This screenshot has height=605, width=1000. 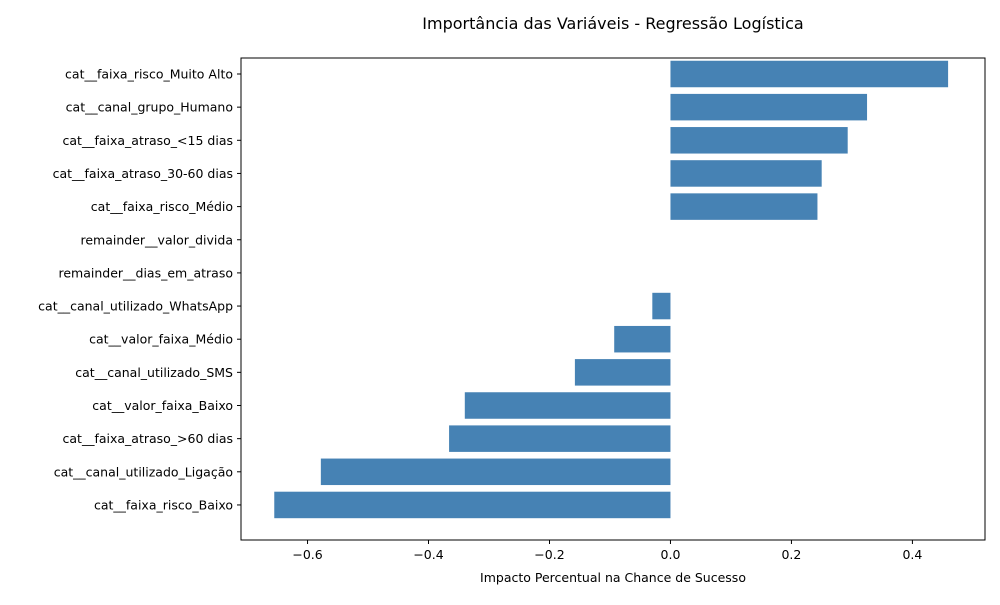 I want to click on y-tick-label-0: cat__faixa_risco_Muito Alto, so click(x=149, y=74).